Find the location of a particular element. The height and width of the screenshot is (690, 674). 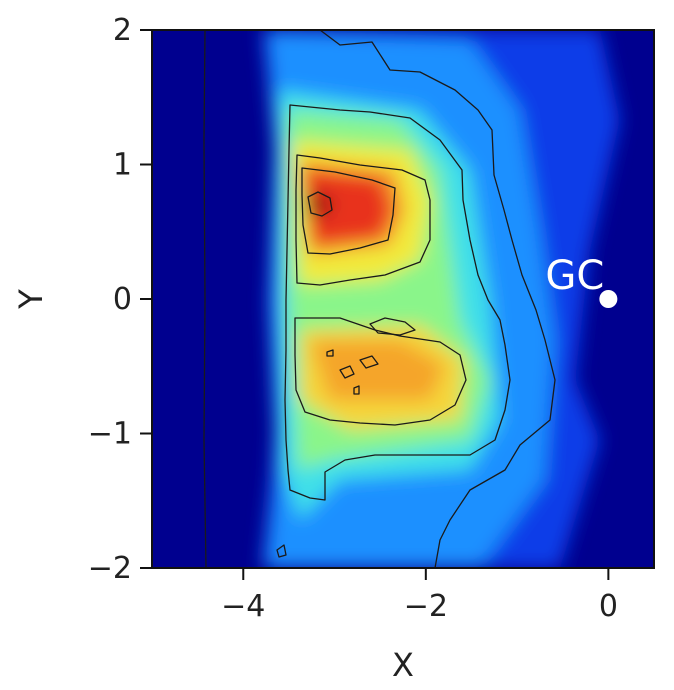

x-axis: −4 −2 0 is located at coordinates (419, 596).